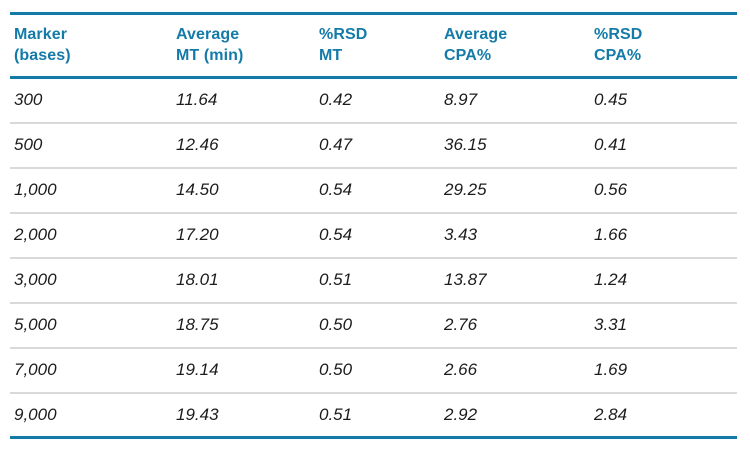 Image resolution: width=750 pixels, height=475 pixels. I want to click on table-row: 300 11.64 0.42 8.97 0.45, so click(373, 100).